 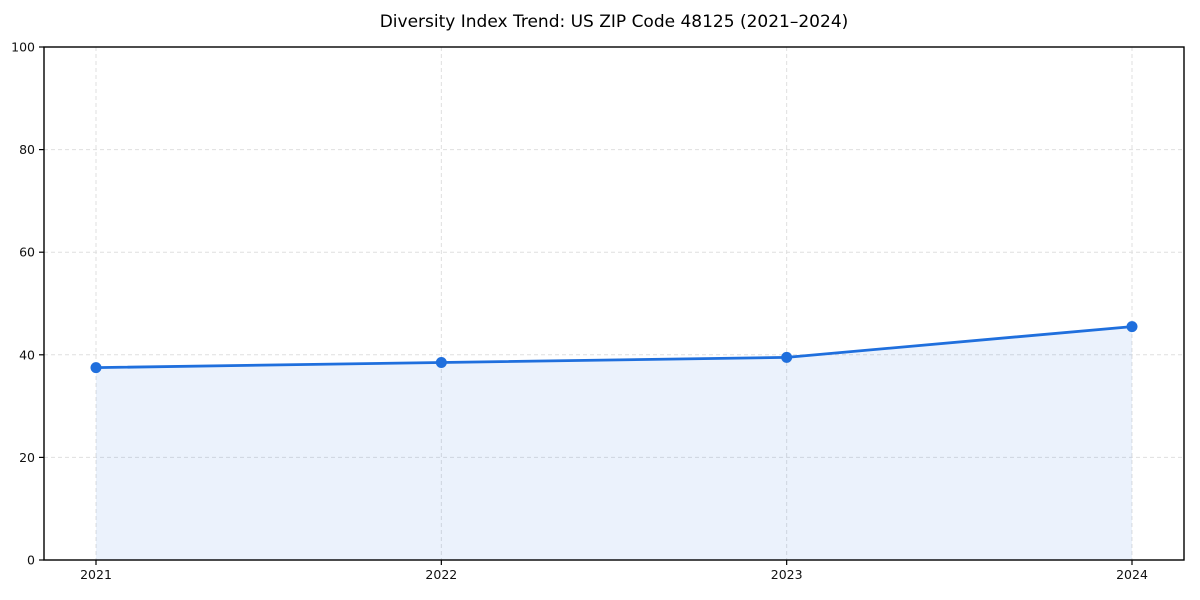 What do you see at coordinates (787, 357) in the screenshot?
I see `data-point-2023` at bounding box center [787, 357].